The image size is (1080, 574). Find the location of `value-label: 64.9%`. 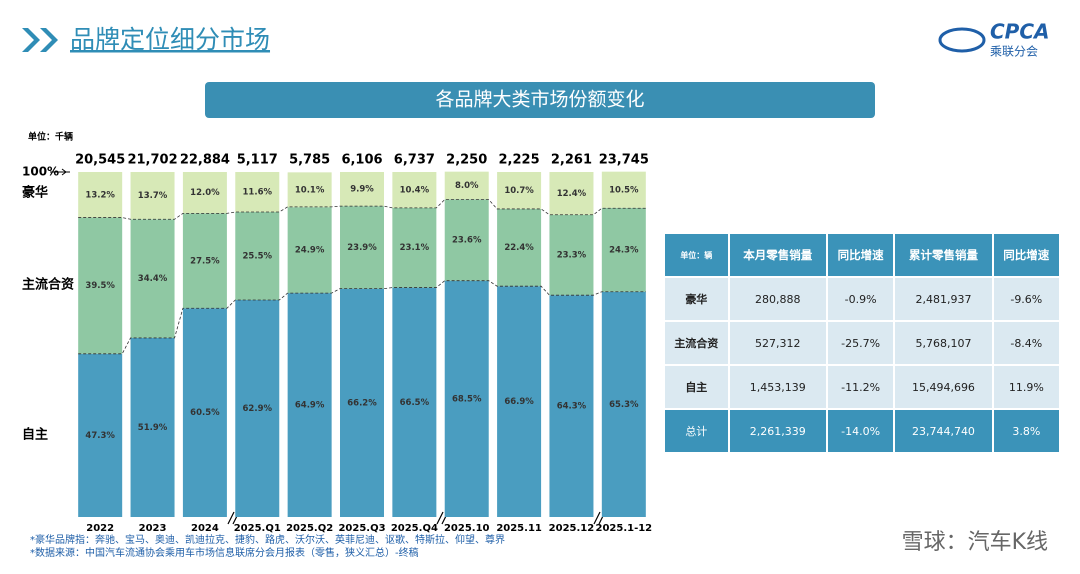

value-label: 64.9% is located at coordinates (310, 406).